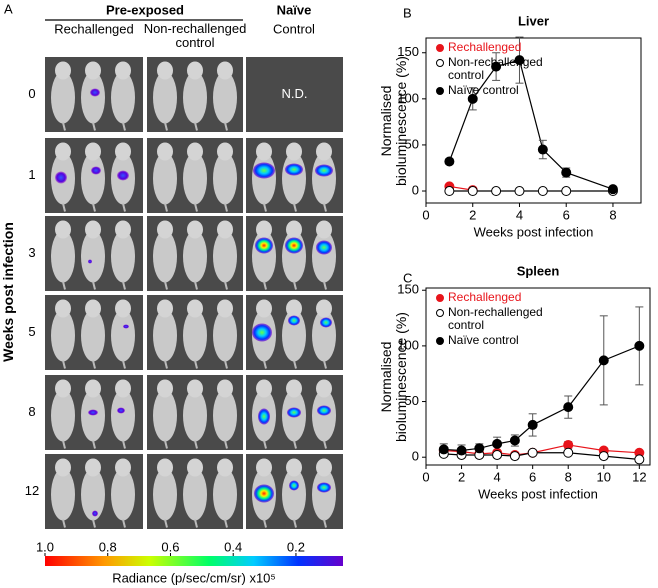 This screenshot has height=588, width=658. I want to click on legend-label: Naïve control, so click(483, 90).